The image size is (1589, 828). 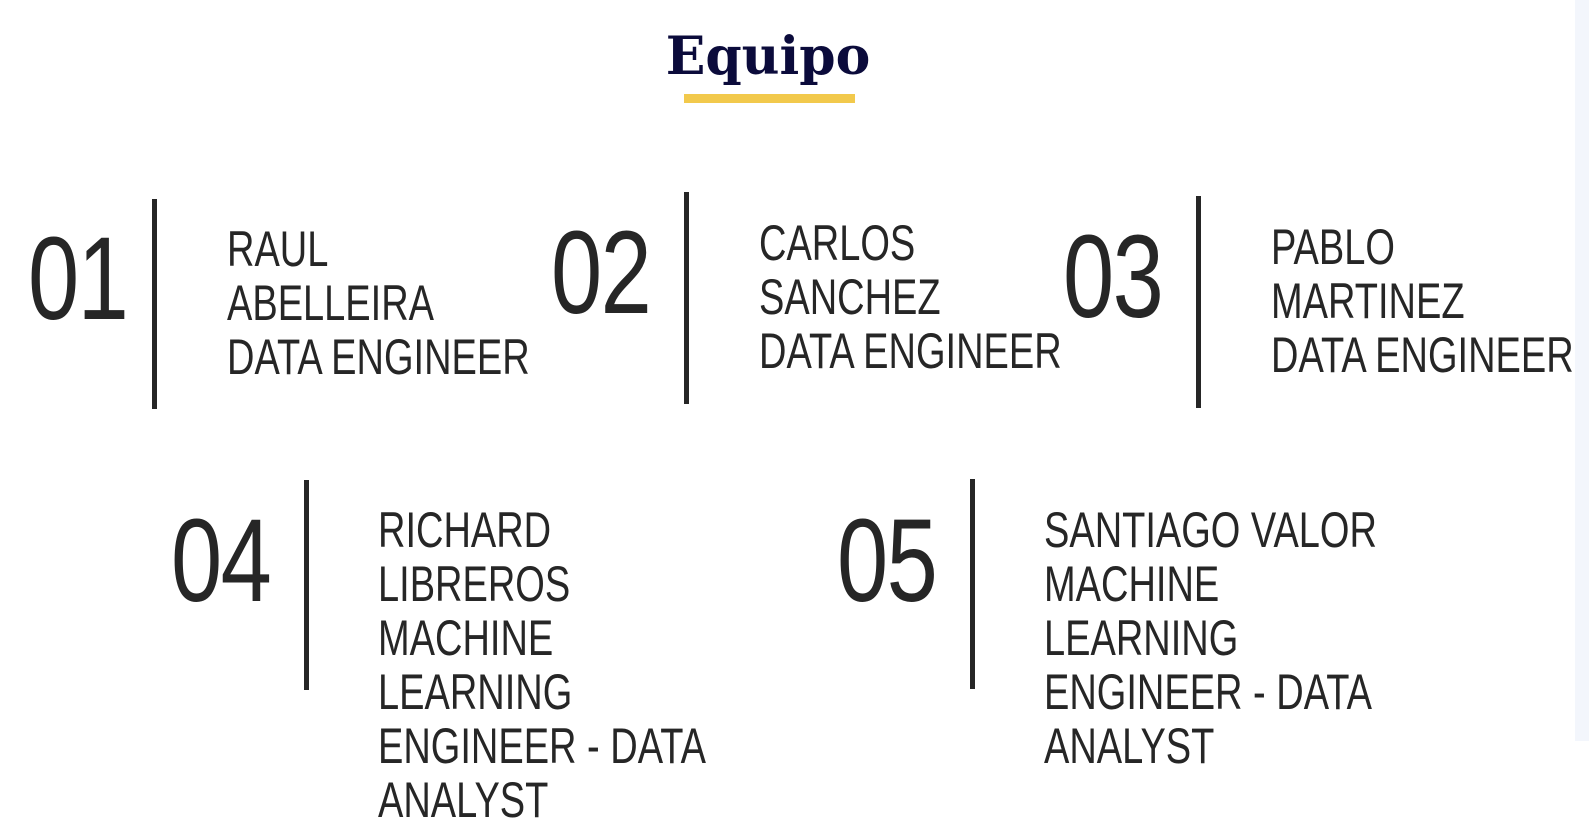 What do you see at coordinates (1113, 277) in the screenshot?
I see `member-number: 03` at bounding box center [1113, 277].